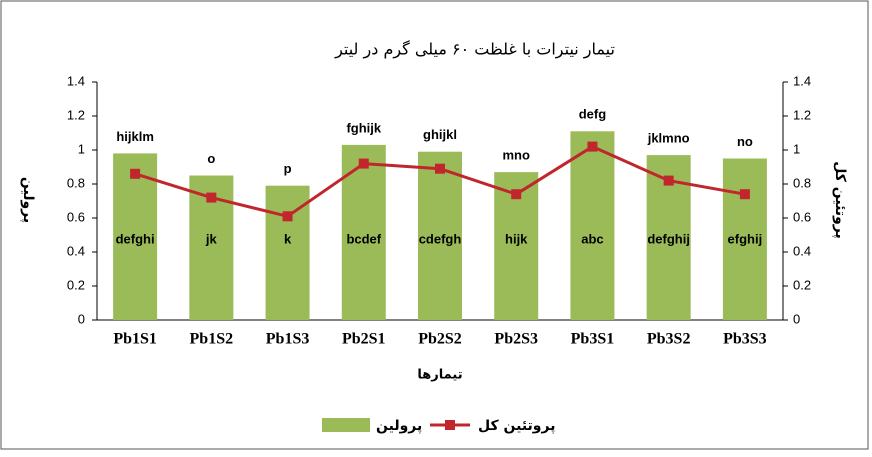 The width and height of the screenshot is (872, 457). I want to click on bar-annotation: mno, so click(516, 155).